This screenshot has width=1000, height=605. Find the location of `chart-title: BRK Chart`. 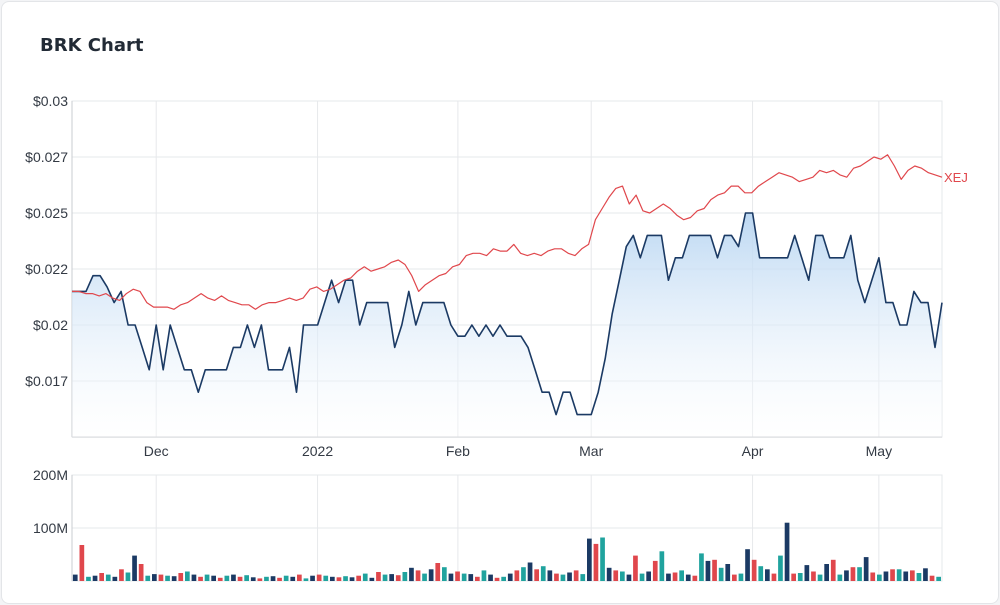

chart-title: BRK Chart is located at coordinates (92, 45).